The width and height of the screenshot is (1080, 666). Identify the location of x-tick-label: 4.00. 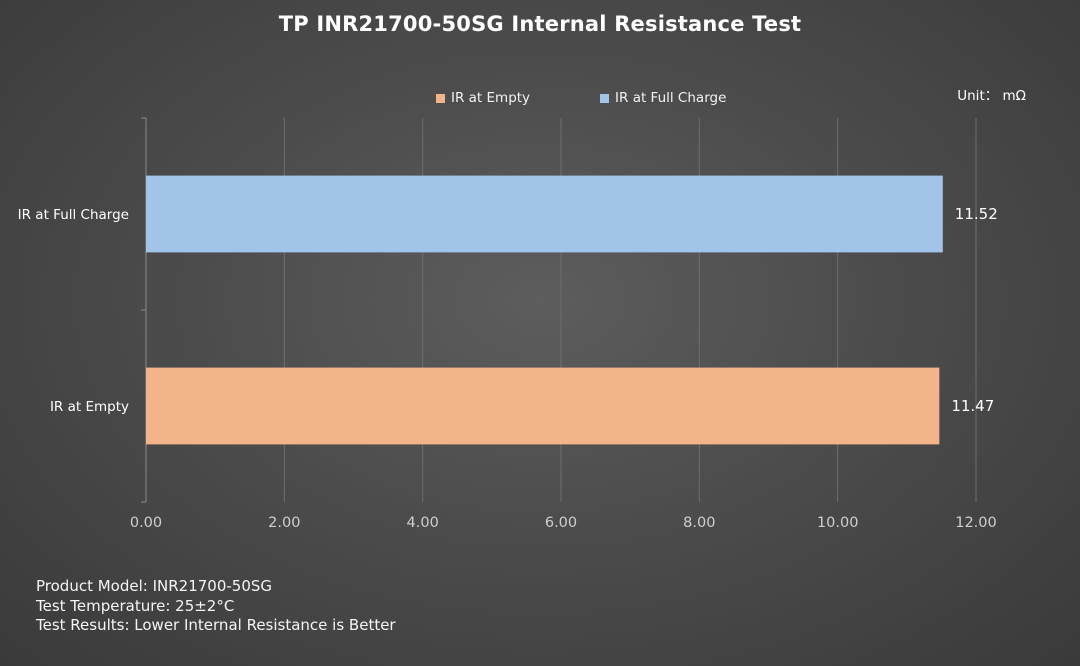
(423, 523).